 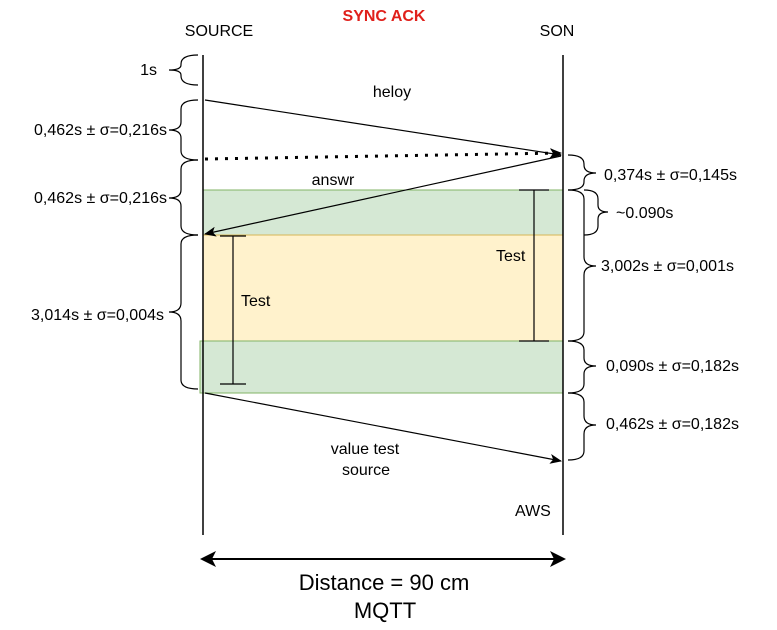 I want to click on distance-label: Distance = 90 cm, so click(x=384, y=582).